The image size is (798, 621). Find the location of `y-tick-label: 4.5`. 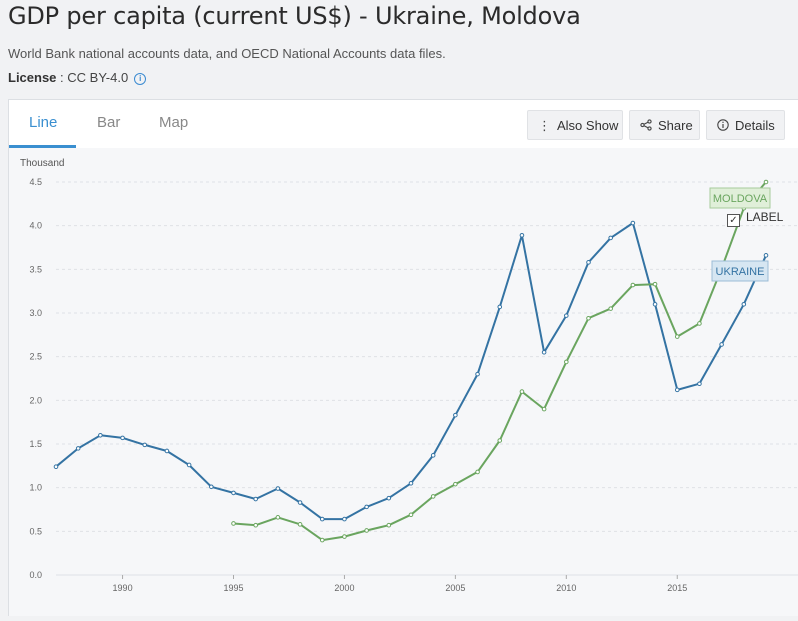

y-tick-label: 4.5 is located at coordinates (35, 182).